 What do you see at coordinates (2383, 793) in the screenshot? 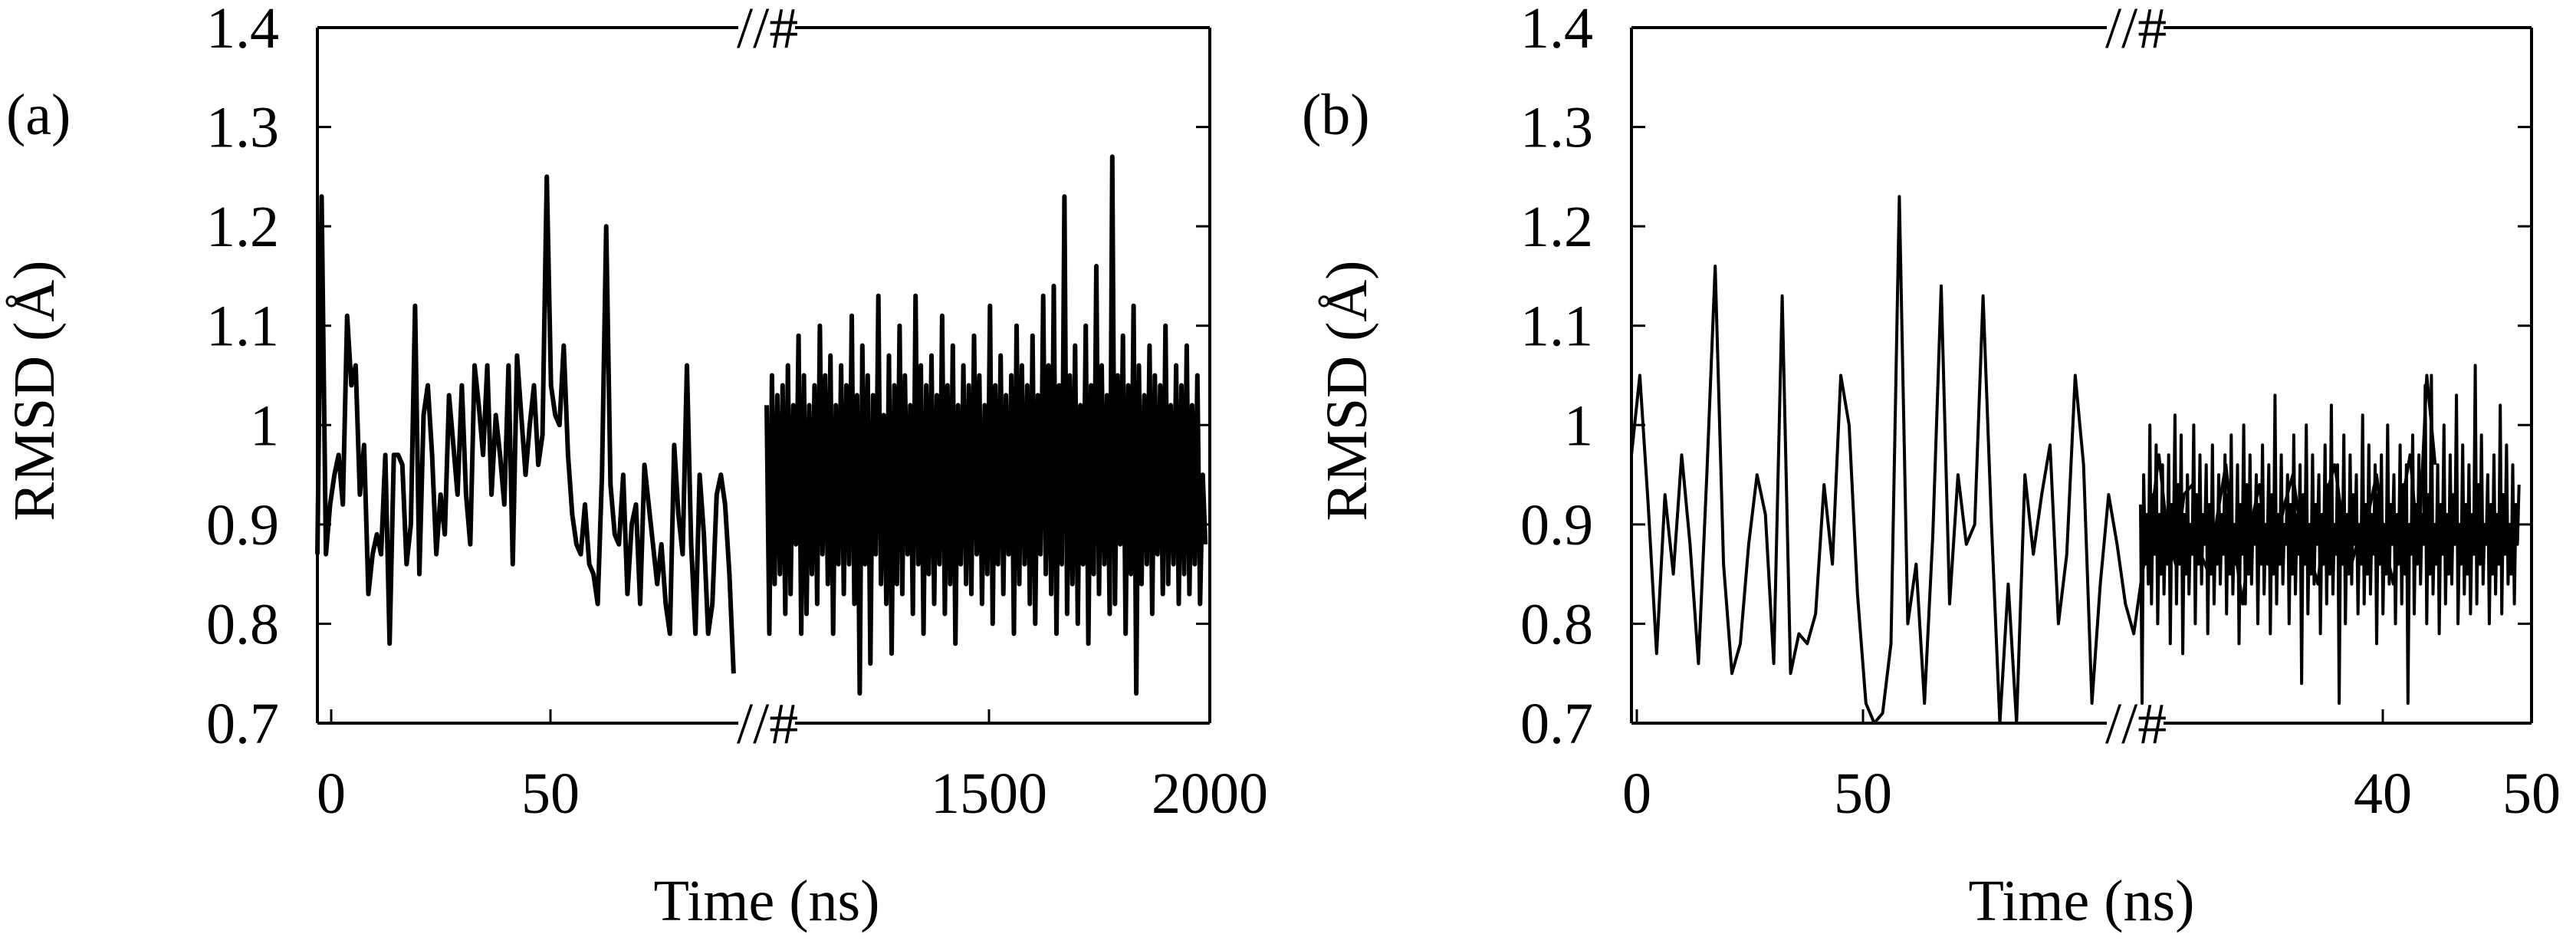
I see `x-tick-label: 40` at bounding box center [2383, 793].